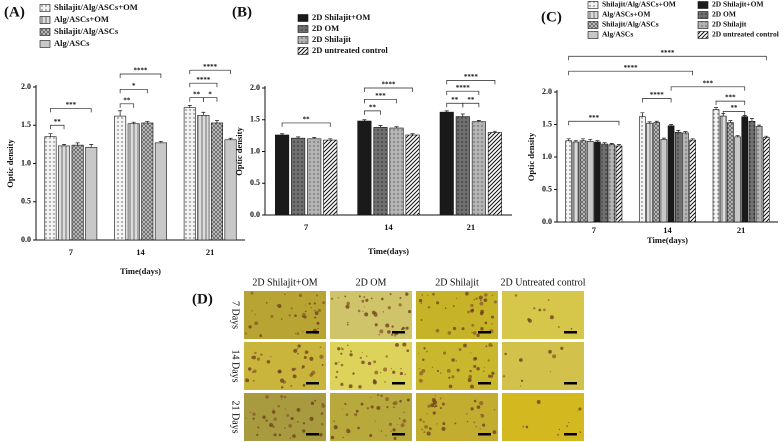 This screenshot has width=784, height=442. I want to click on x-tick-label: 7, so click(71, 252).